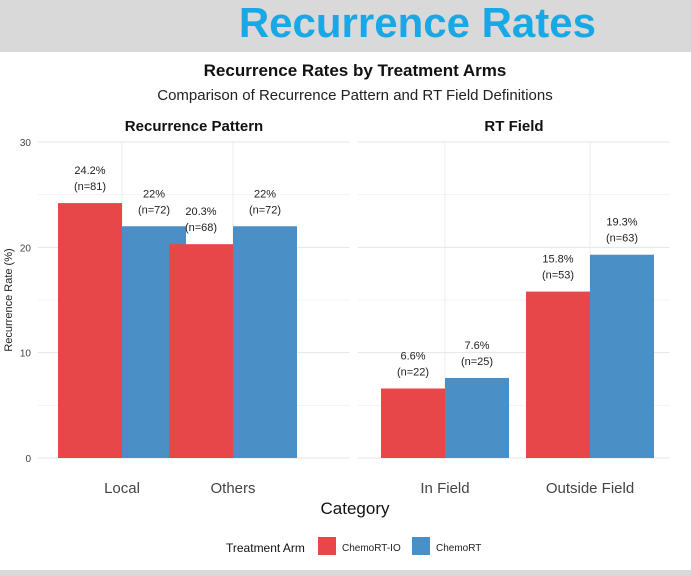 The height and width of the screenshot is (576, 691). Describe the element at coordinates (265, 342) in the screenshot. I see `bar-chemort-others` at that location.